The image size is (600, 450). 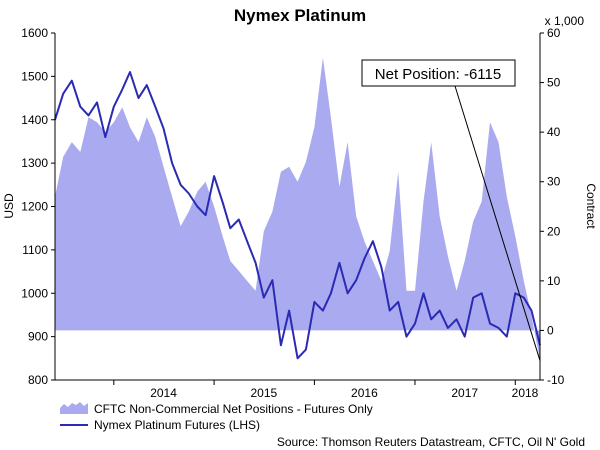 I want to click on annotation-box, so click(x=438, y=73).